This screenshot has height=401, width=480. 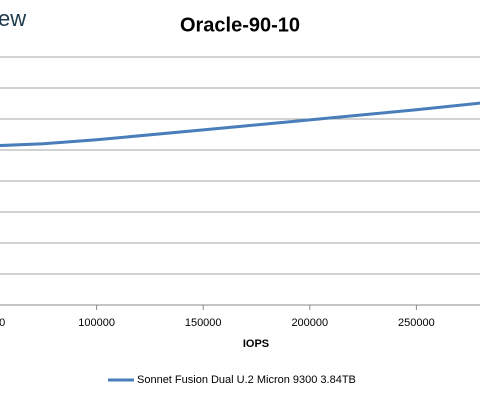 I want to click on x-tick-label: 250000, so click(x=416, y=323).